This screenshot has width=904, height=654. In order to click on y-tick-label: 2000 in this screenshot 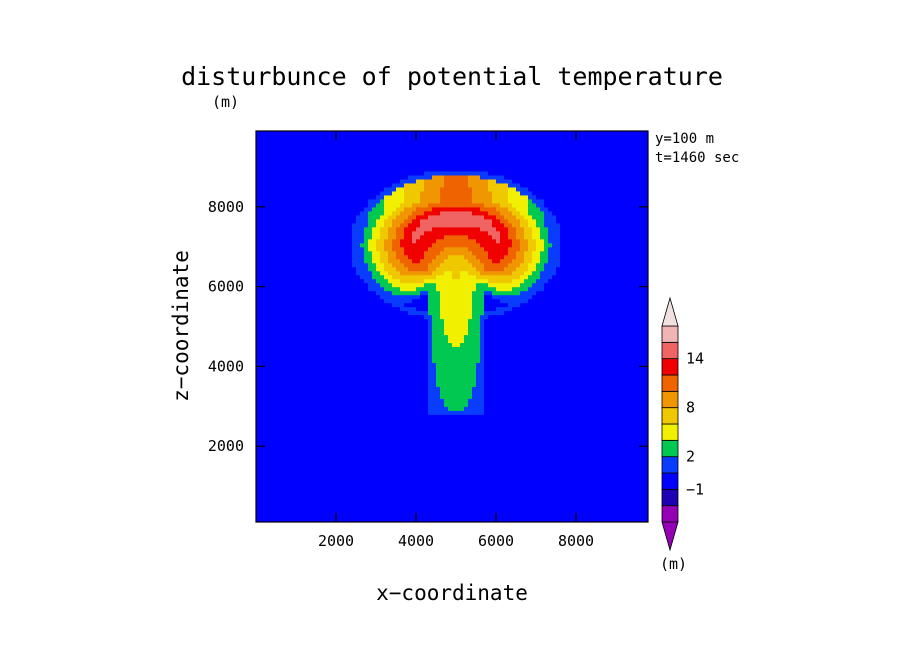, I will do `click(226, 446)`.